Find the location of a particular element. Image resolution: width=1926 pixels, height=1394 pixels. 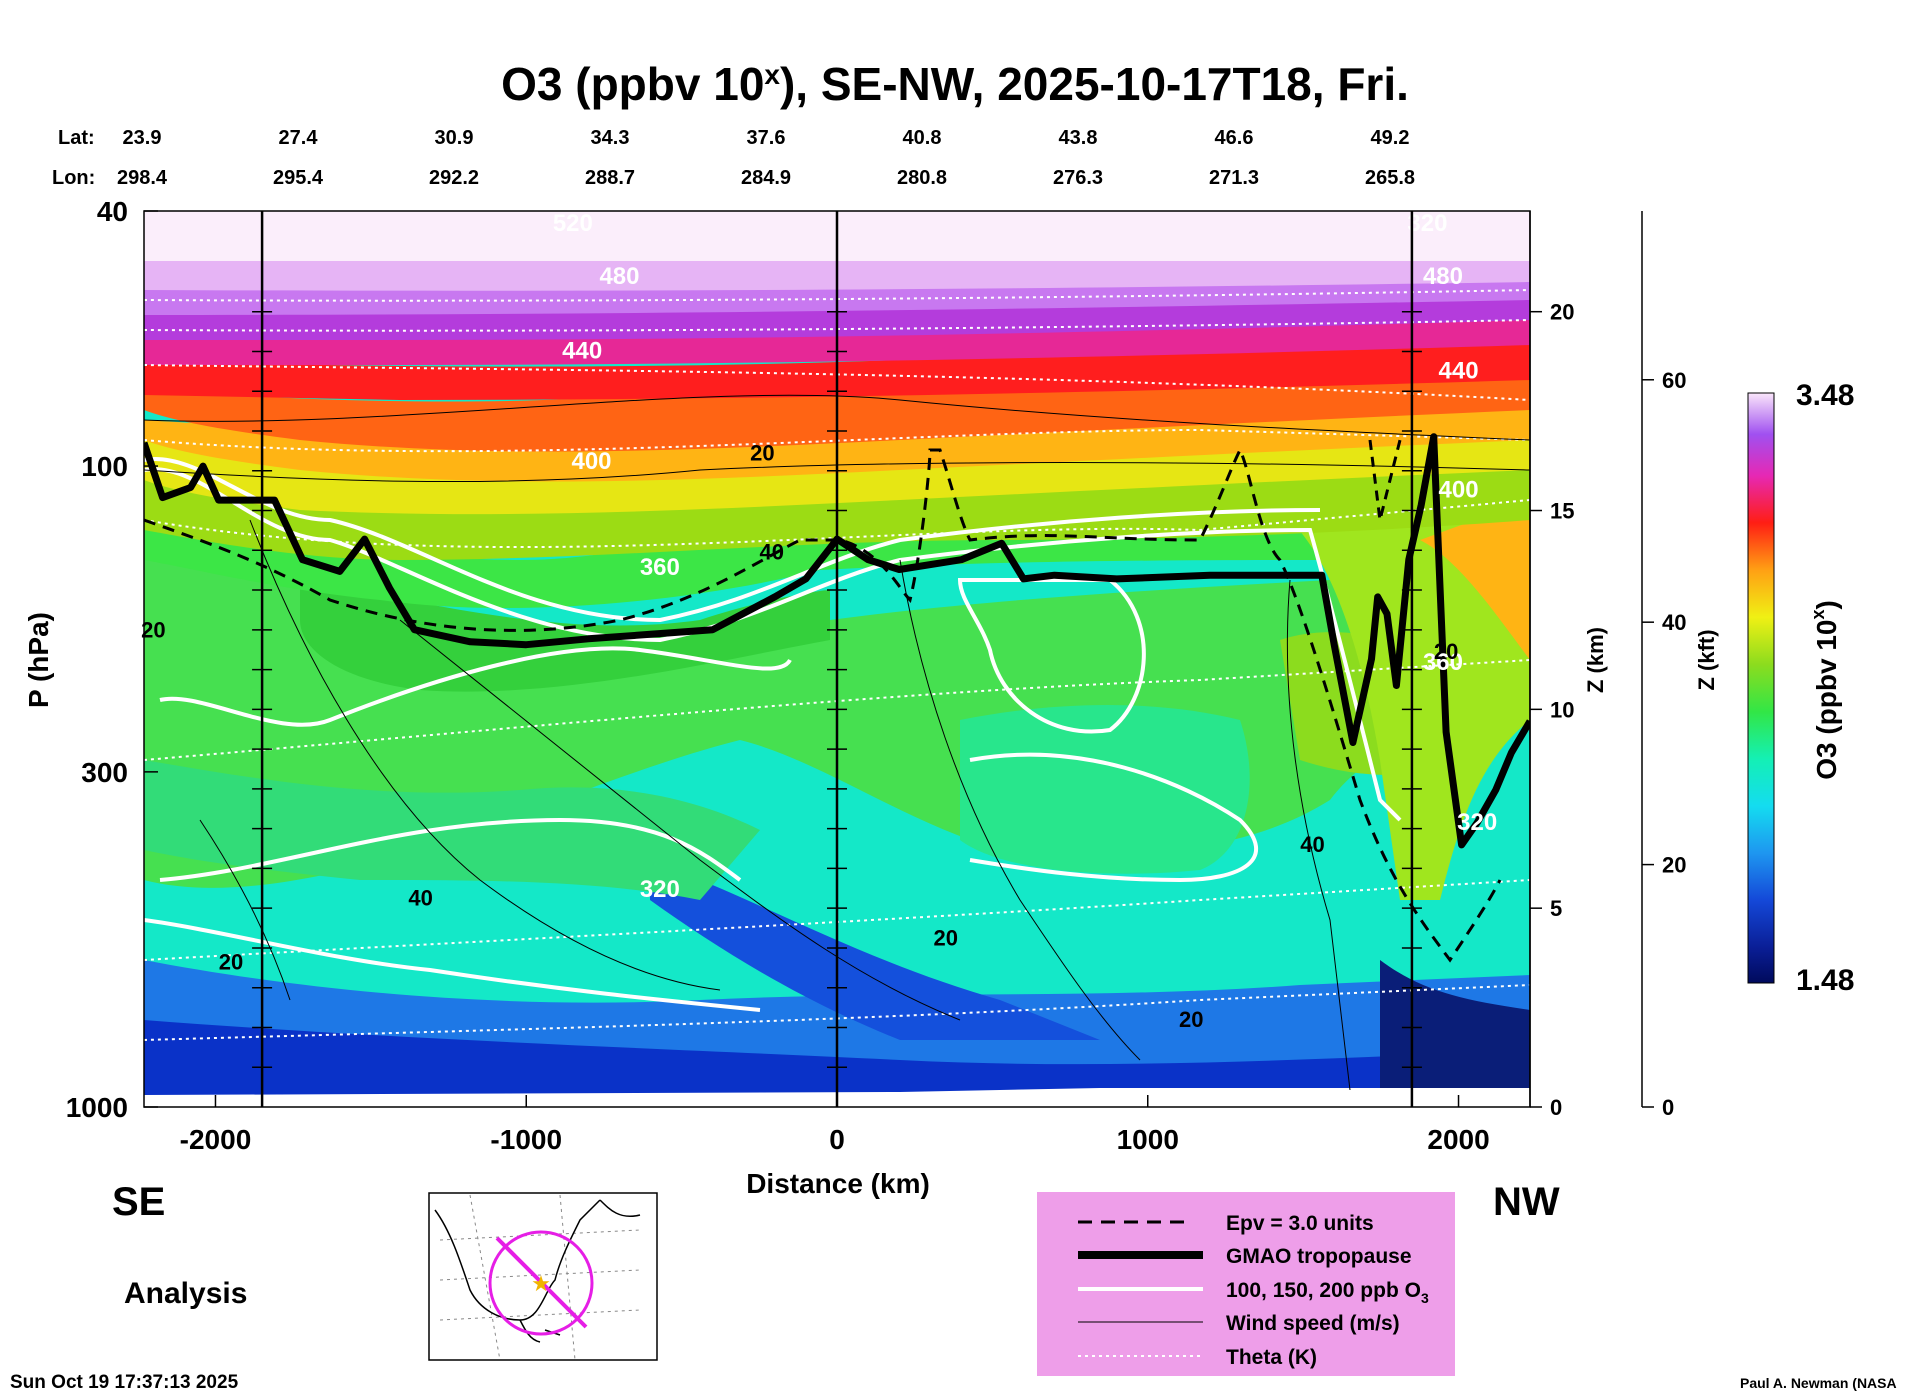

lat-value: 46.6 is located at coordinates (1234, 138).